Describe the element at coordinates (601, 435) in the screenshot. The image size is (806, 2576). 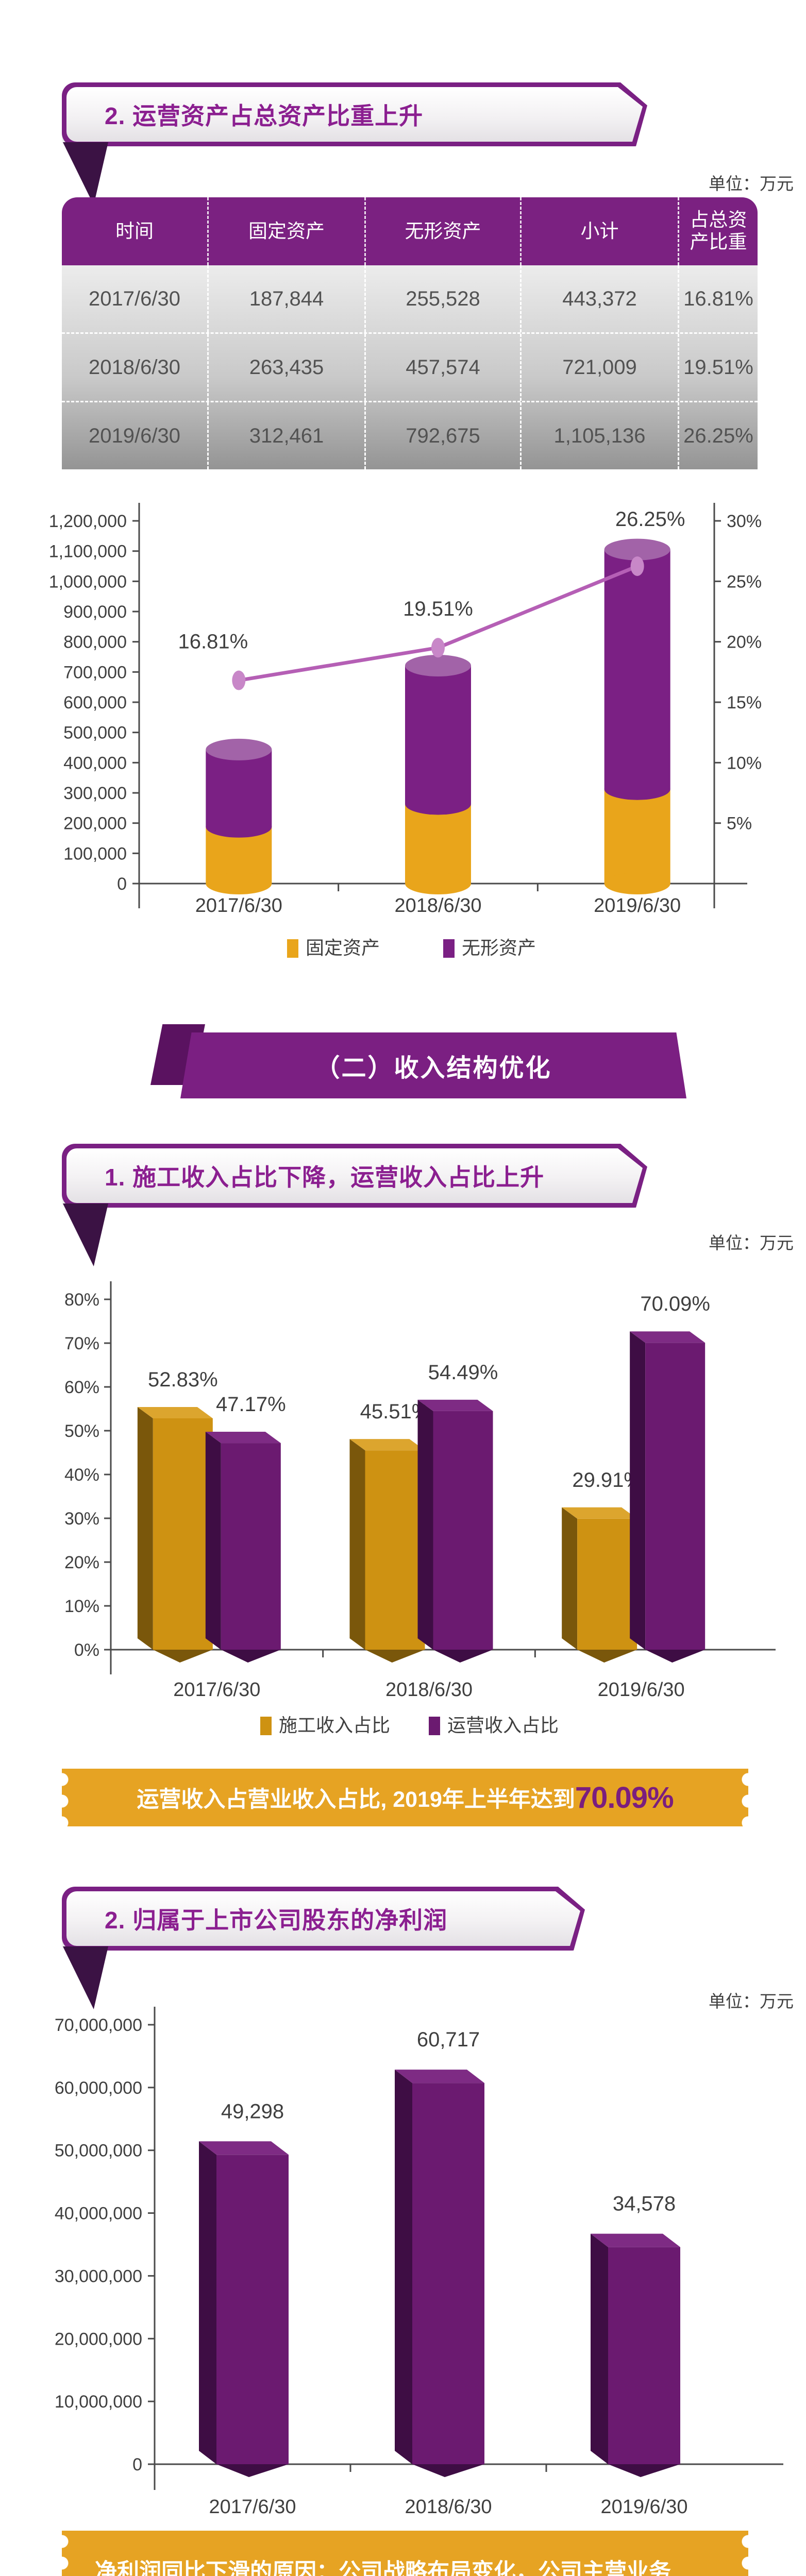
I see `table-cell: 1,105,136` at that location.